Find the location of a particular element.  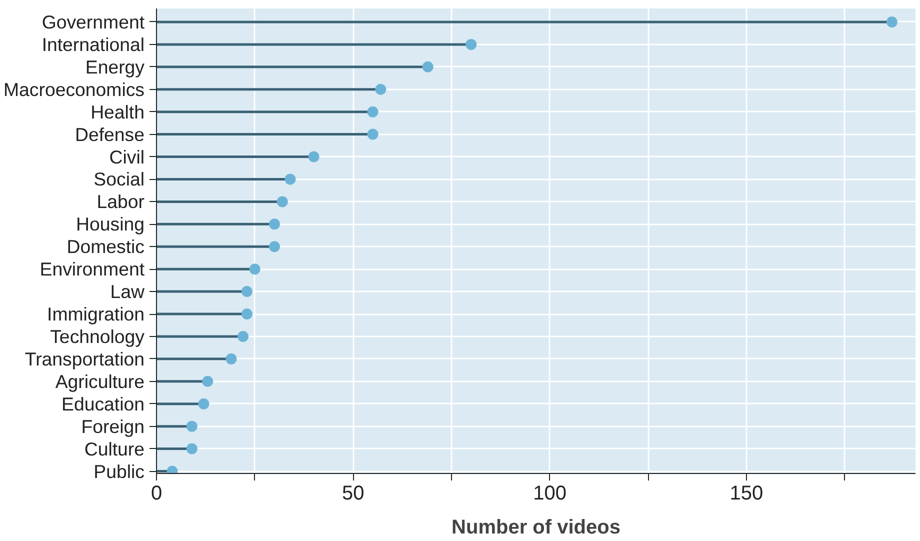

y-tick-label: Defense is located at coordinates (110, 134).